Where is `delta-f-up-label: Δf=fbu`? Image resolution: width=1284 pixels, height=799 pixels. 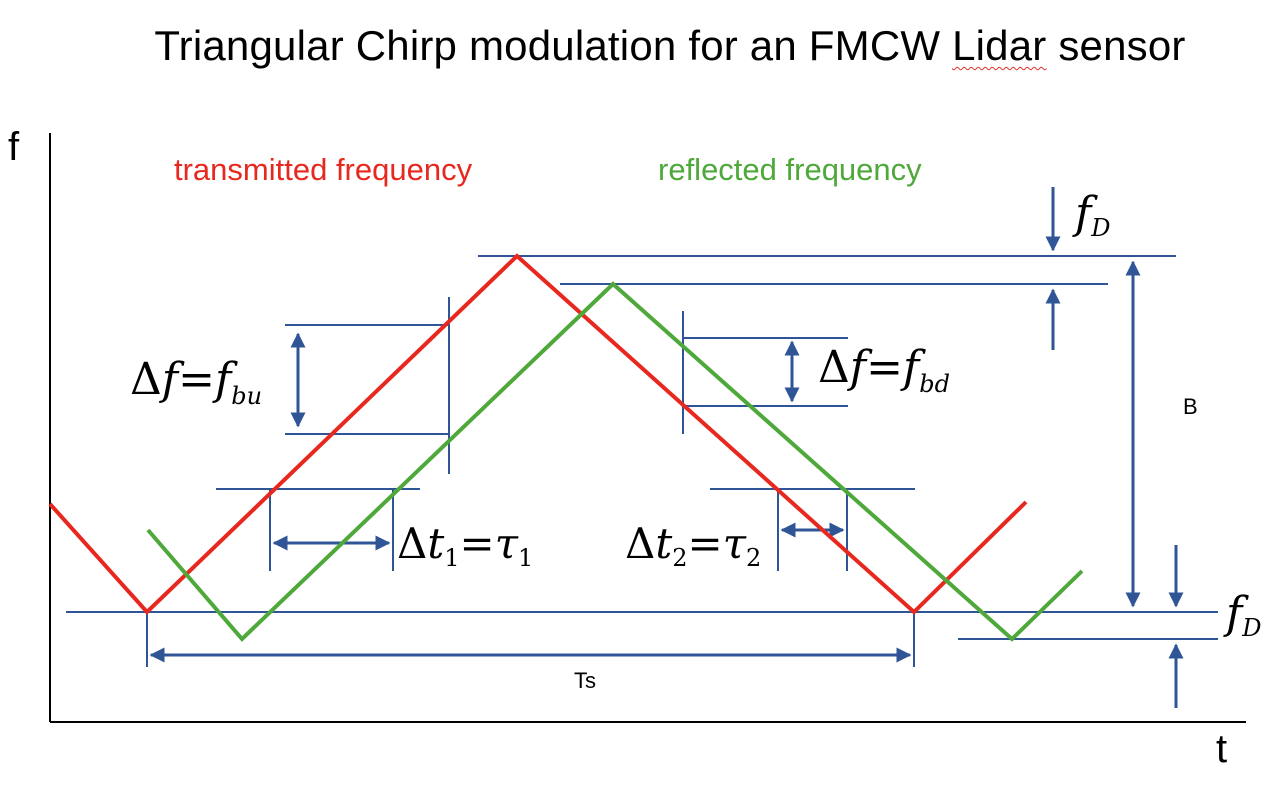
delta-f-up-label: Δf=fbu is located at coordinates (196, 382).